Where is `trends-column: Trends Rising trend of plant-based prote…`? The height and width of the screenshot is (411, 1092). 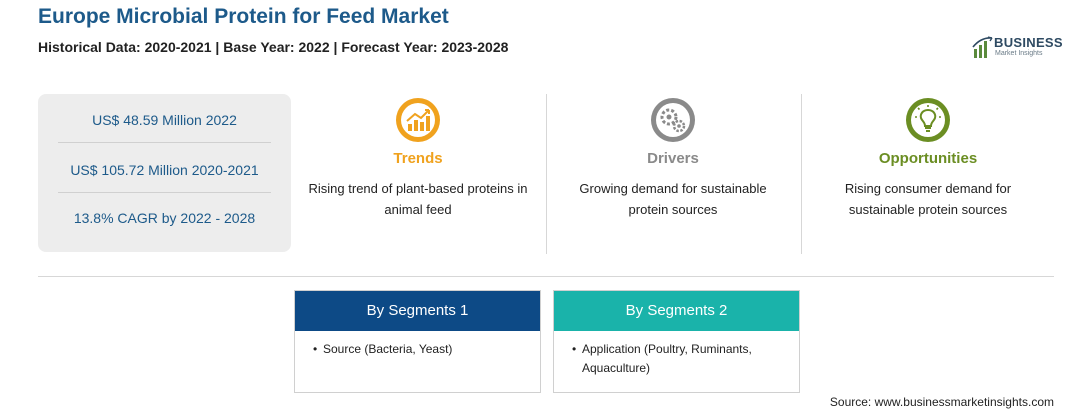 trends-column: Trends Rising trend of plant-based prote… is located at coordinates (418, 174).